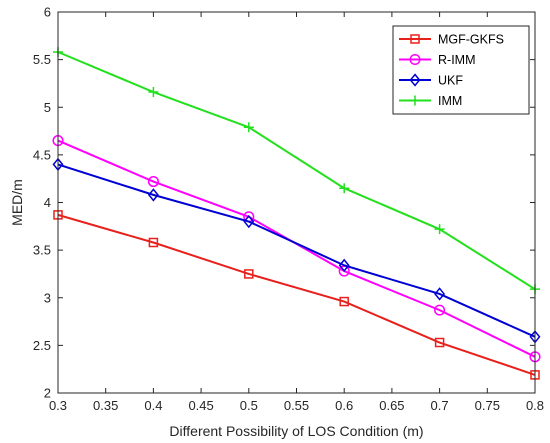 The height and width of the screenshot is (443, 550). Describe the element at coordinates (450, 81) in the screenshot. I see `legend-label: UKF` at that location.